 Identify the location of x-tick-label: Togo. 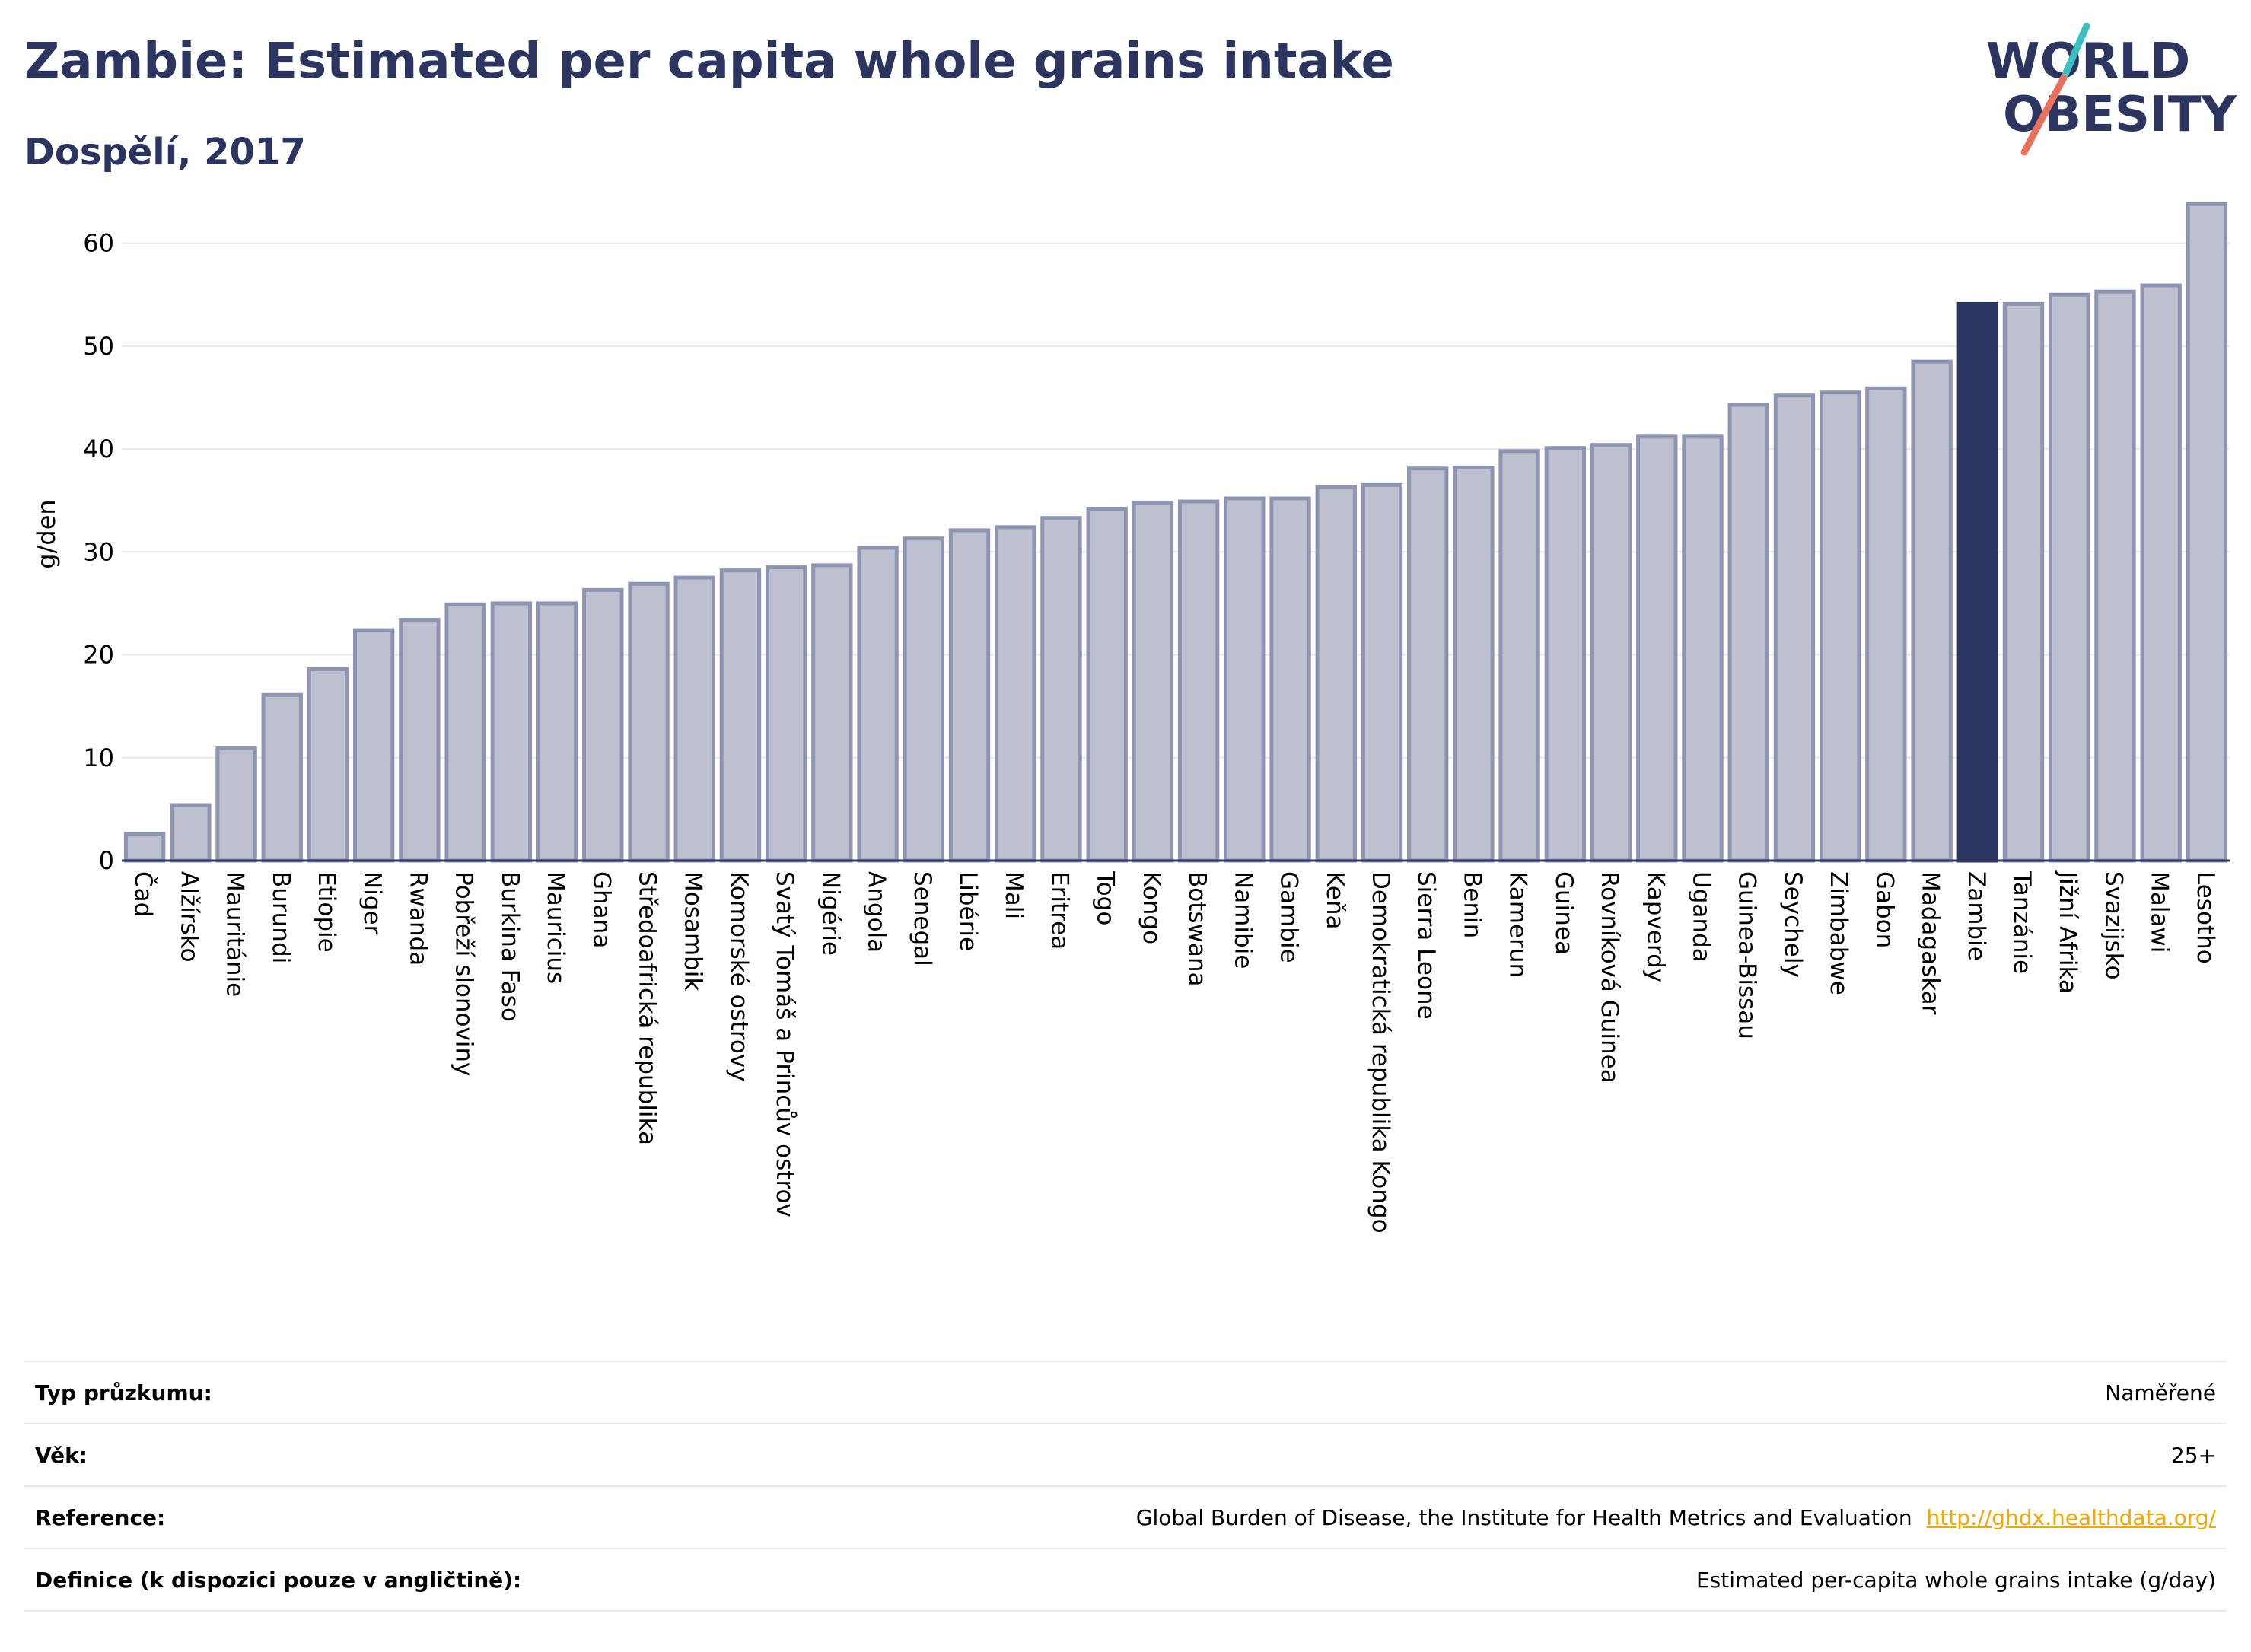
(1105, 898).